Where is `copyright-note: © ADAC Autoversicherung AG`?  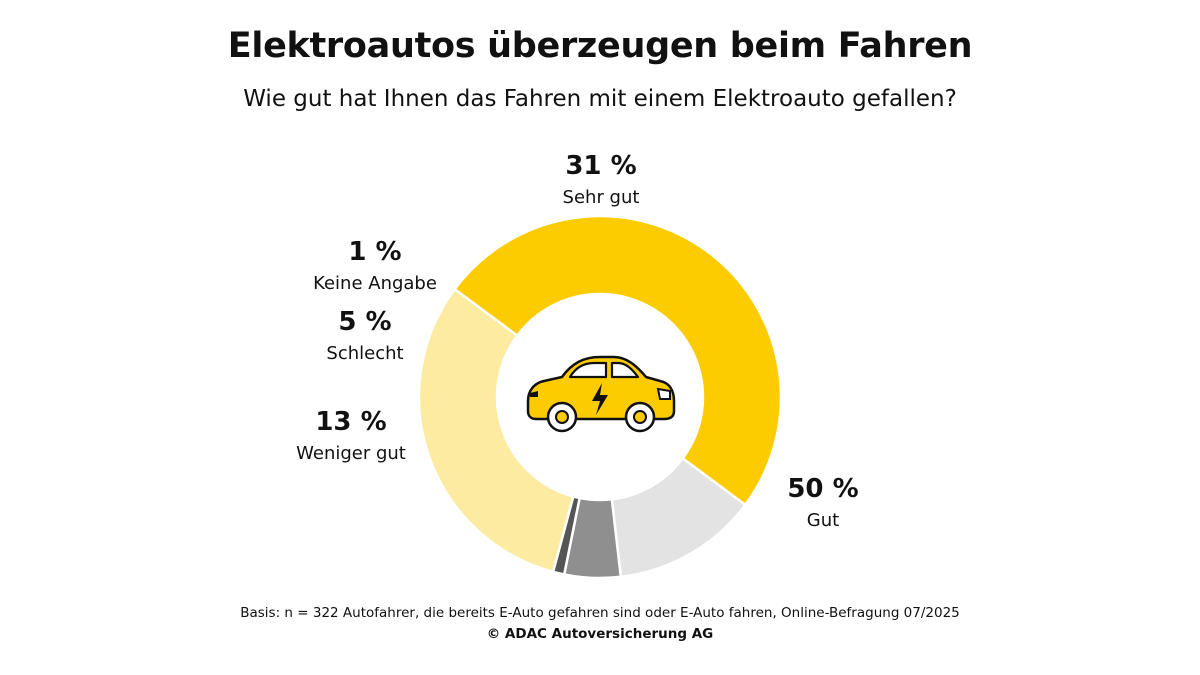
copyright-note: © ADAC Autoversicherung AG is located at coordinates (600, 634).